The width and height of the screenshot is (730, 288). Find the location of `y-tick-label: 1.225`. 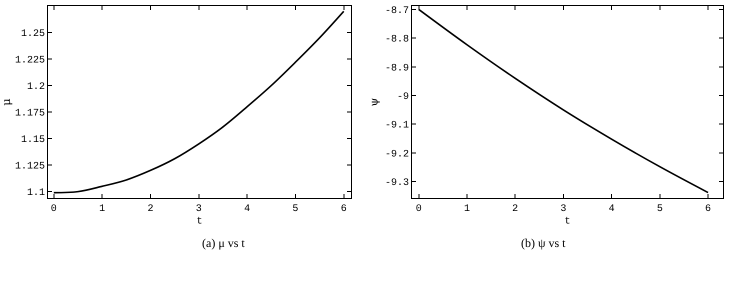

y-tick-label: 1.225 is located at coordinates (29, 61).